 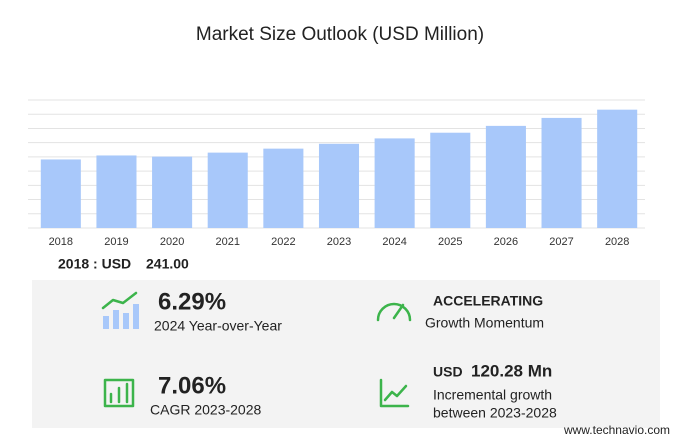 What do you see at coordinates (119, 393) in the screenshot?
I see `cagr-icon` at bounding box center [119, 393].